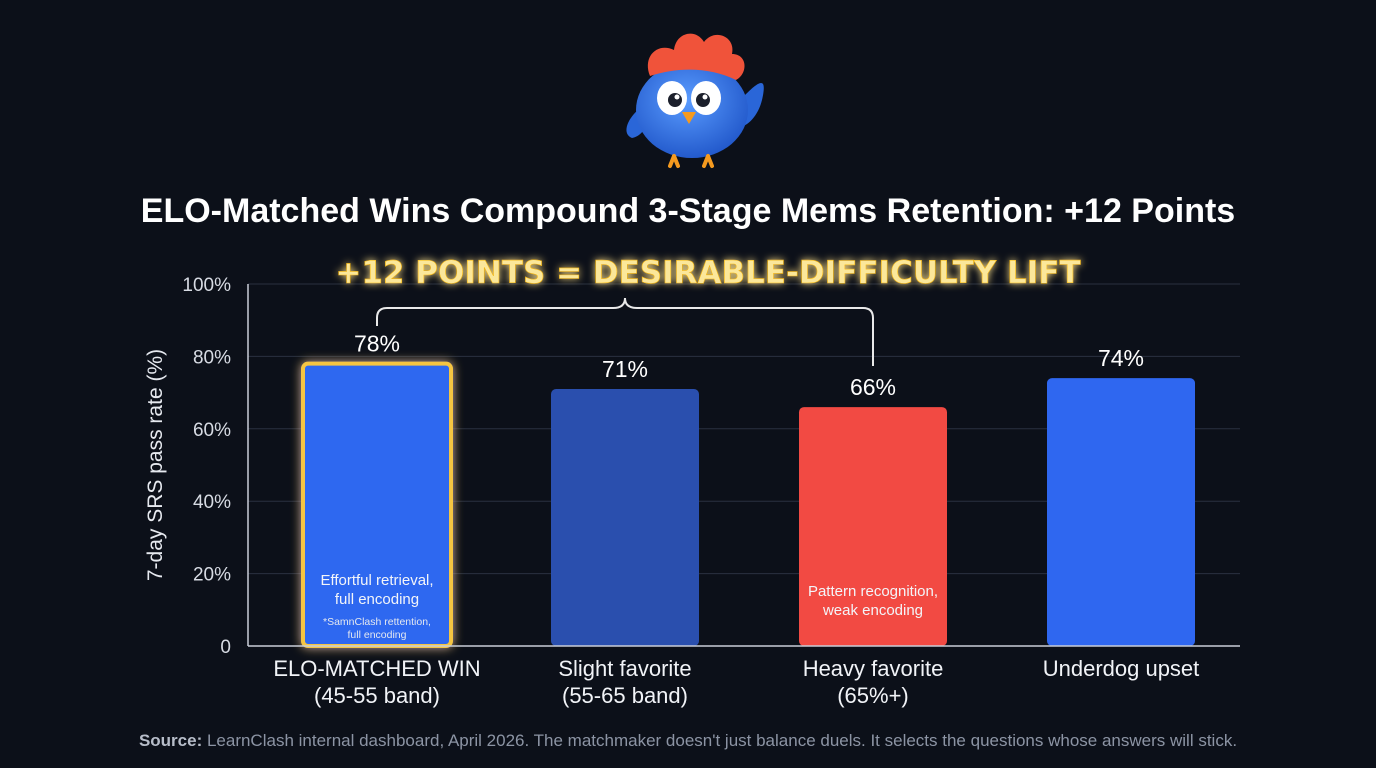 The image size is (1376, 768). I want to click on blue-bird-mascot-icon, so click(695, 100).